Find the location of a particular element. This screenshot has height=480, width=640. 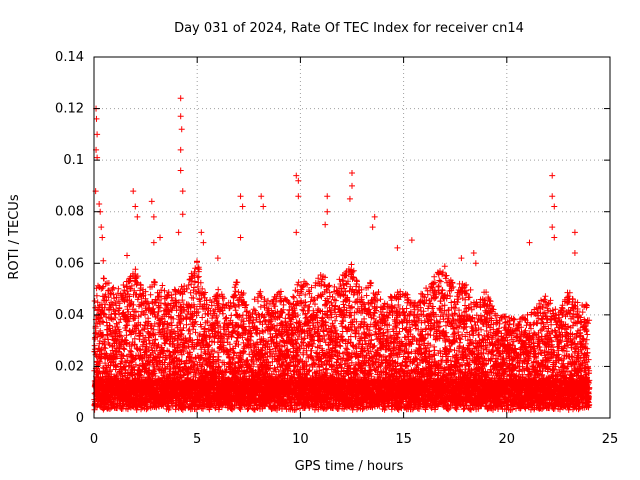

y-tick-label: 0.14 is located at coordinates (69, 57).